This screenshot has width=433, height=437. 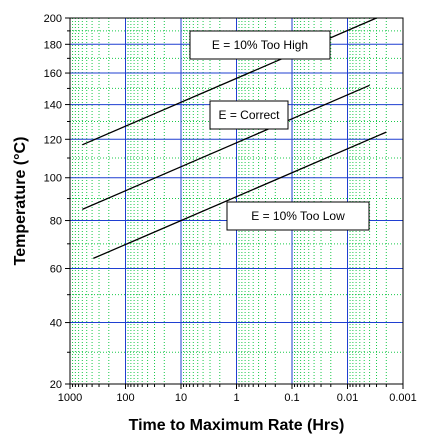 I want to click on x-tick-label: 0.01, so click(x=347, y=398).